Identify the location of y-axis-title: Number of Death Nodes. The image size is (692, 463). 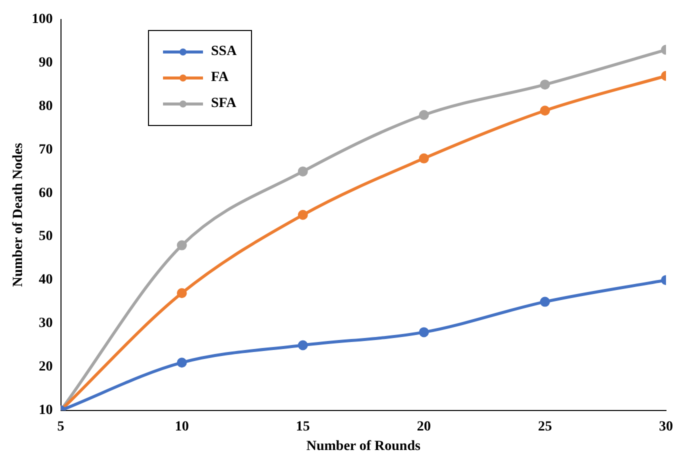
(18, 214).